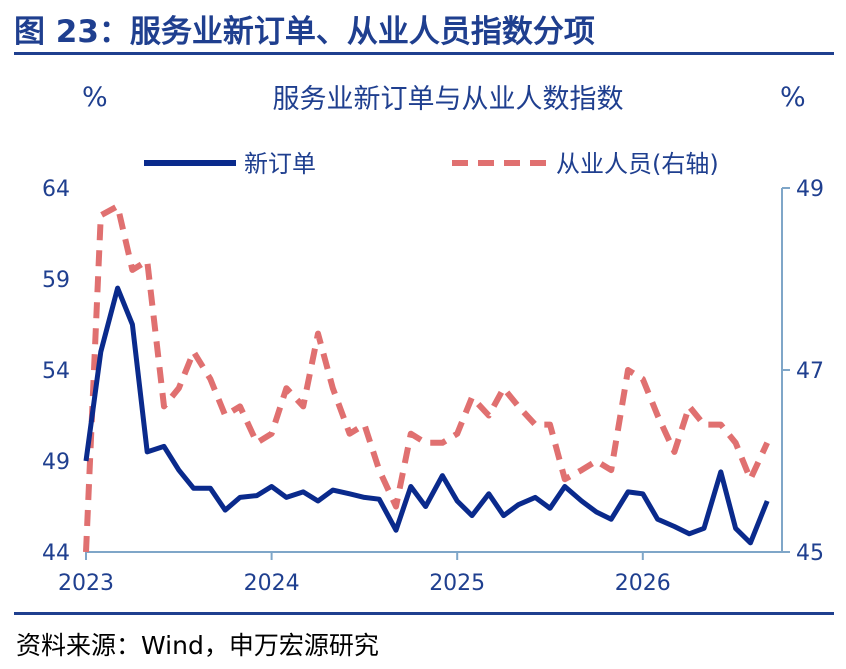 Image resolution: width=846 pixels, height=669 pixels. What do you see at coordinates (637, 164) in the screenshot?
I see `legend-label-employment: 从业人员(右轴)` at bounding box center [637, 164].